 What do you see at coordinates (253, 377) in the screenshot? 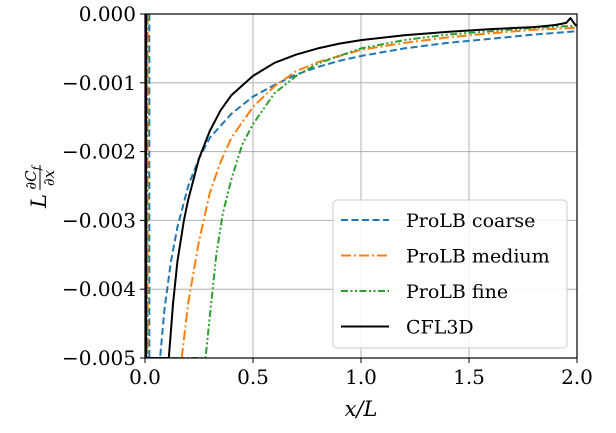
I see `x-tick-label: 0.5` at bounding box center [253, 377].